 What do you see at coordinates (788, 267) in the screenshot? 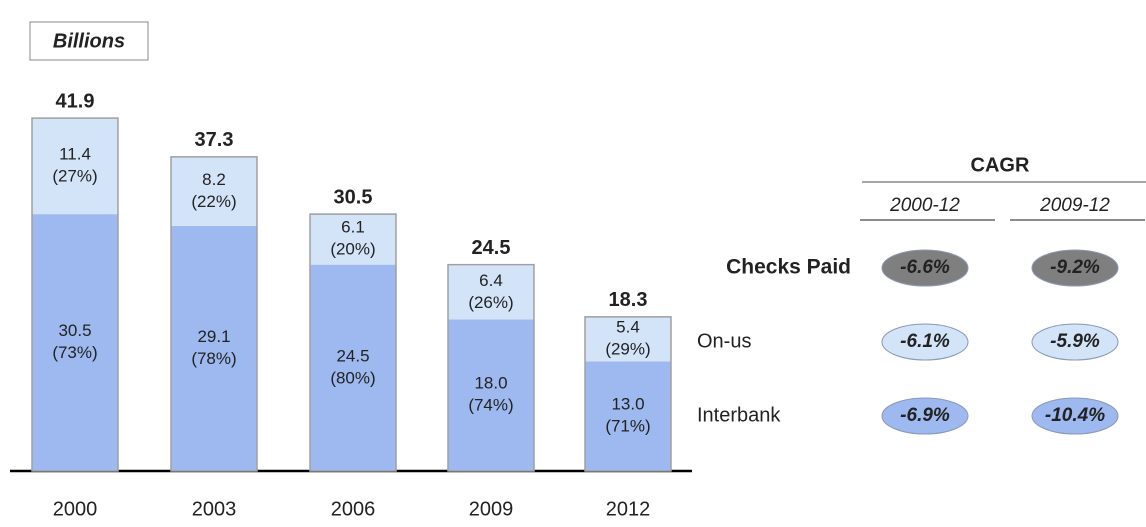
I see `row-label: Checks Paid` at bounding box center [788, 267].